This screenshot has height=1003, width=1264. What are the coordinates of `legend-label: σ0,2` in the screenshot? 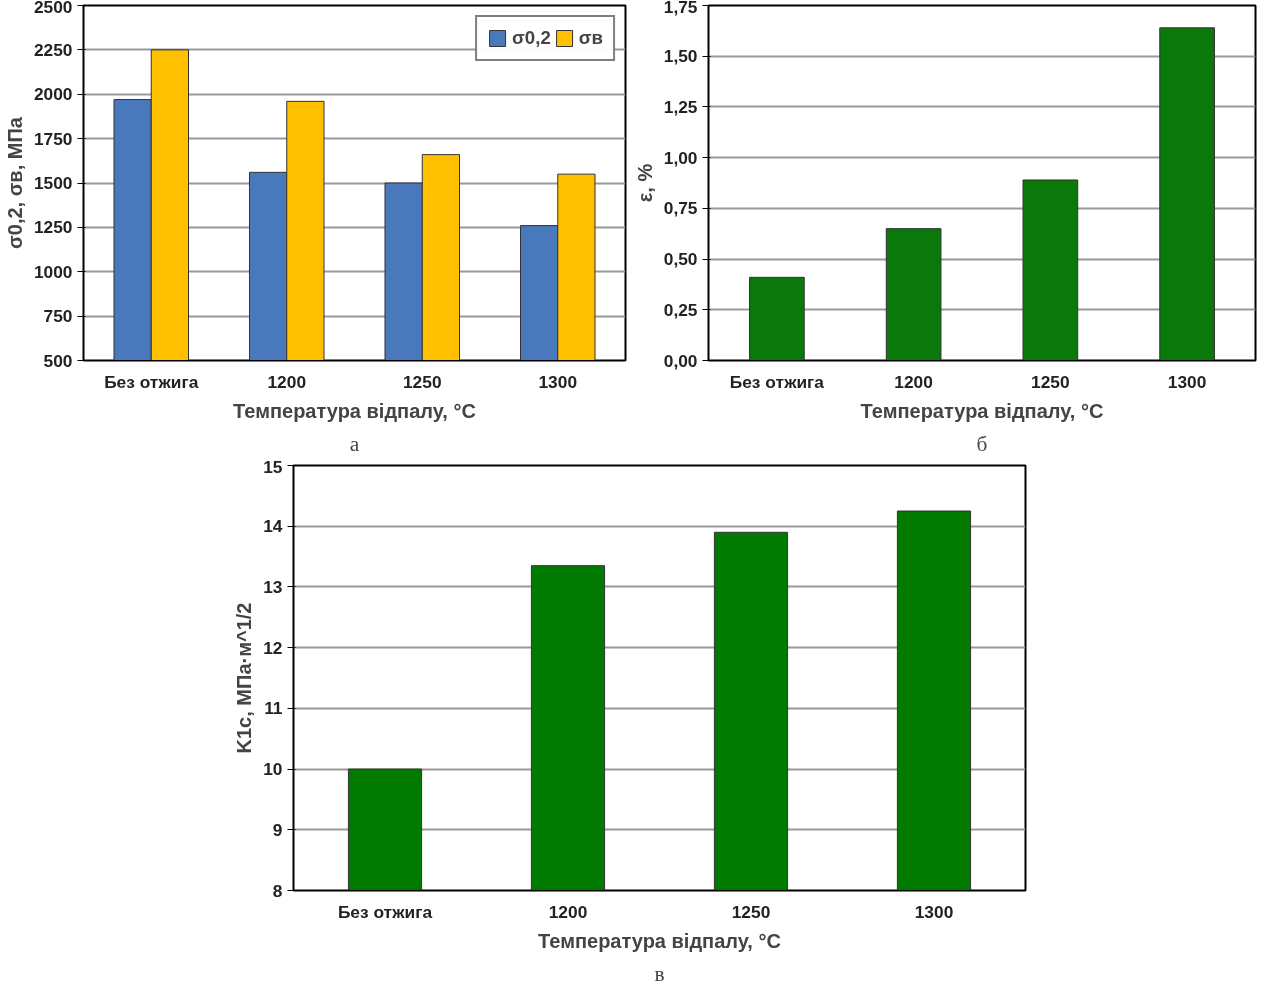 It's located at (531, 38).